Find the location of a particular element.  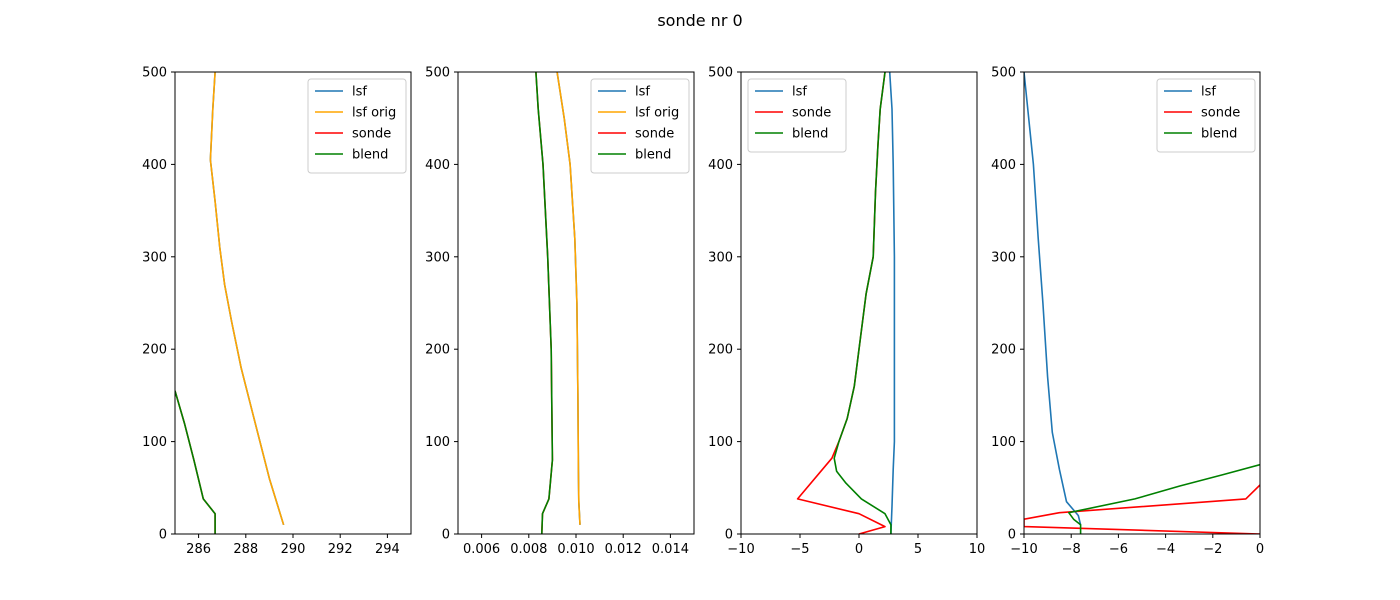

x-tick-label: −2 is located at coordinates (1212, 549).